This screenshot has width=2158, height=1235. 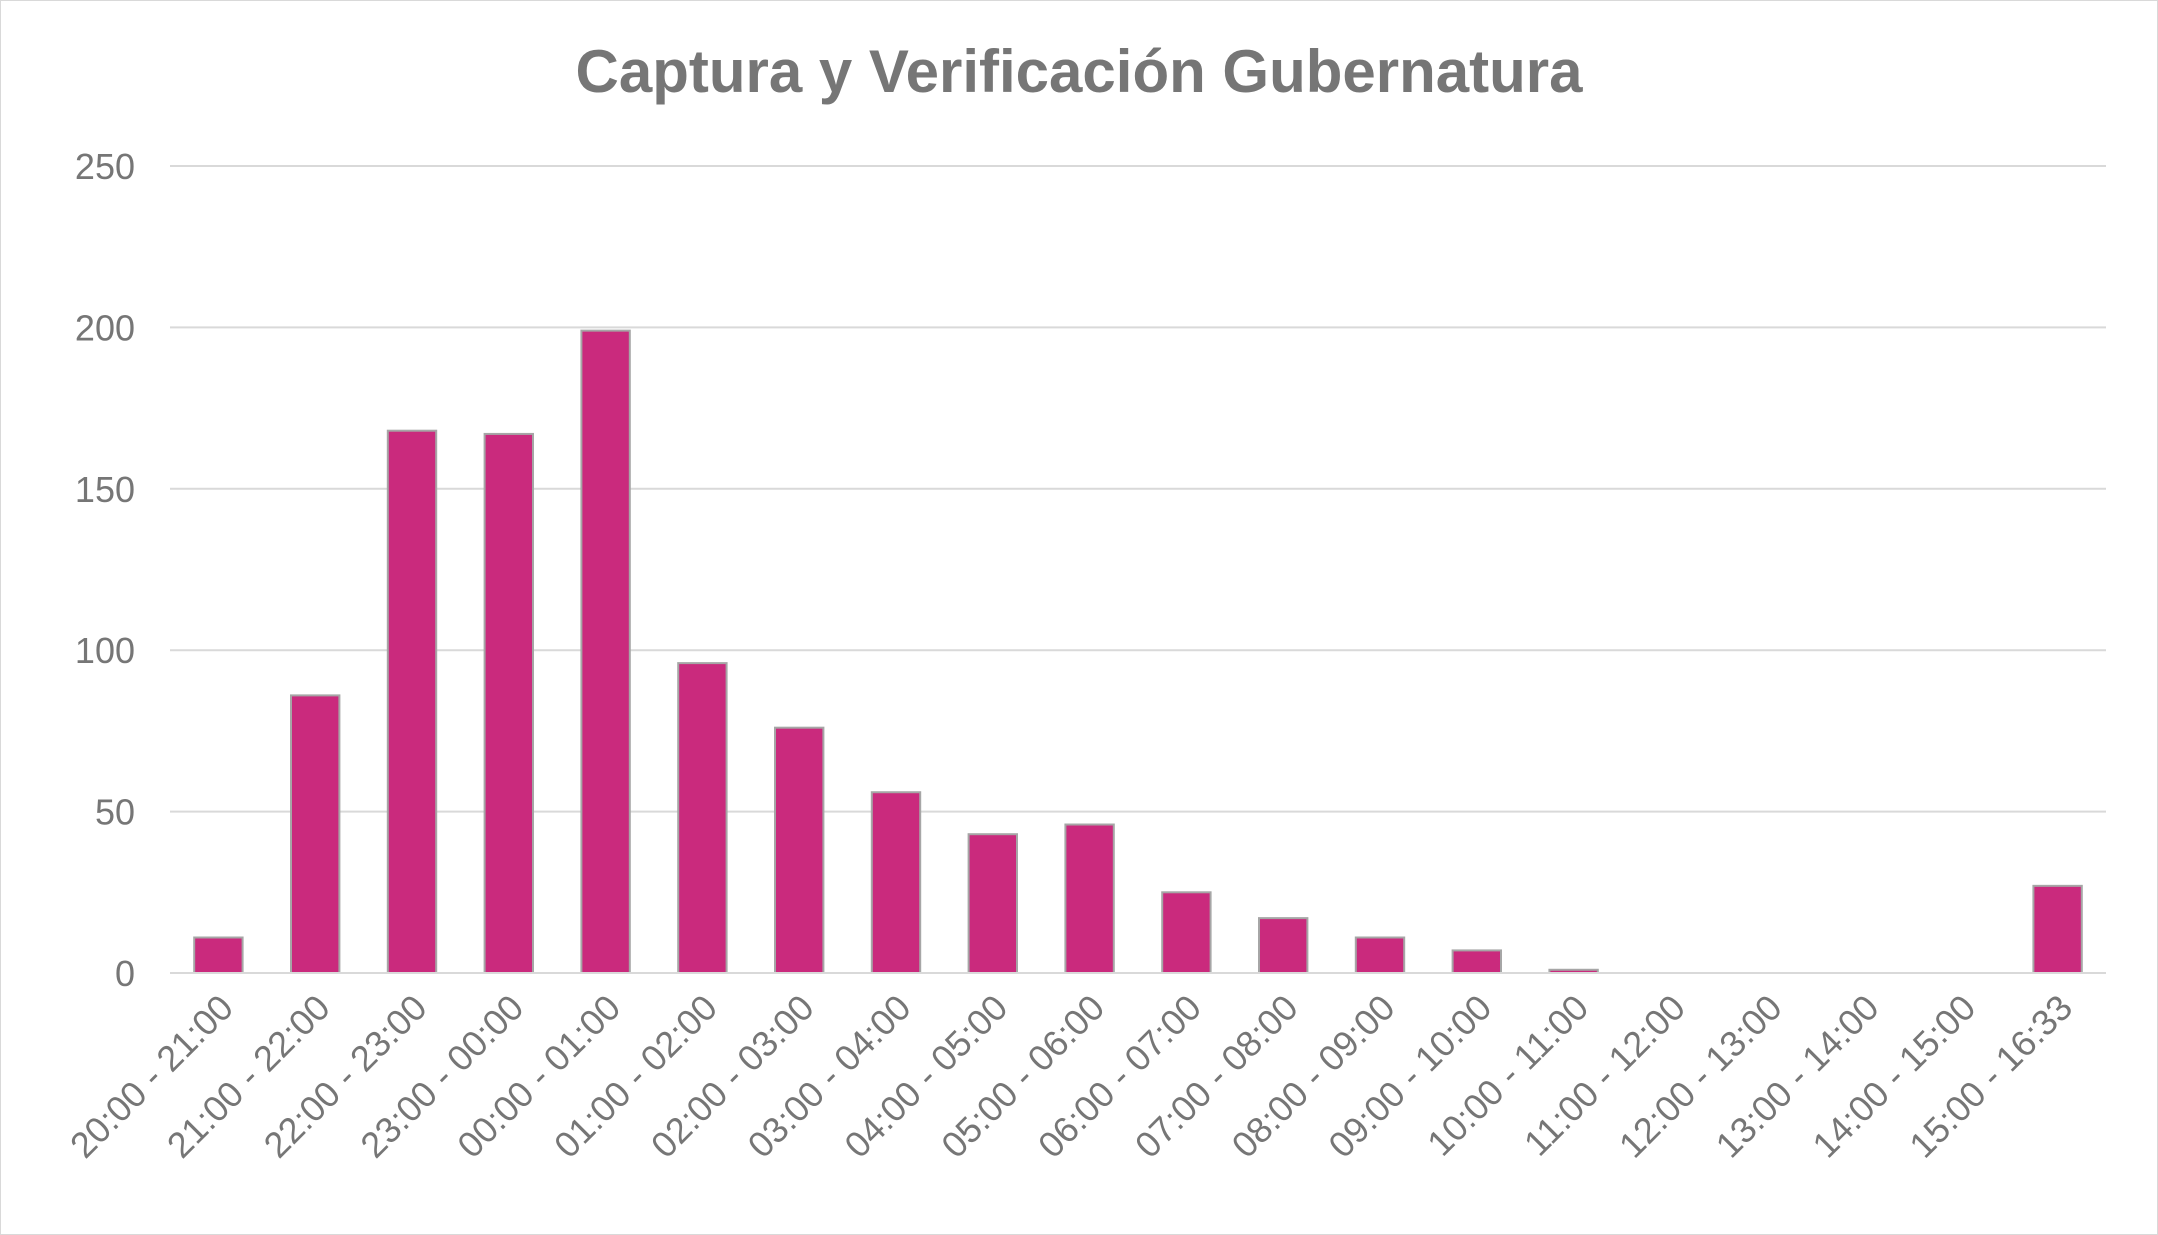 What do you see at coordinates (105, 650) in the screenshot?
I see `y-tick-label: 100` at bounding box center [105, 650].